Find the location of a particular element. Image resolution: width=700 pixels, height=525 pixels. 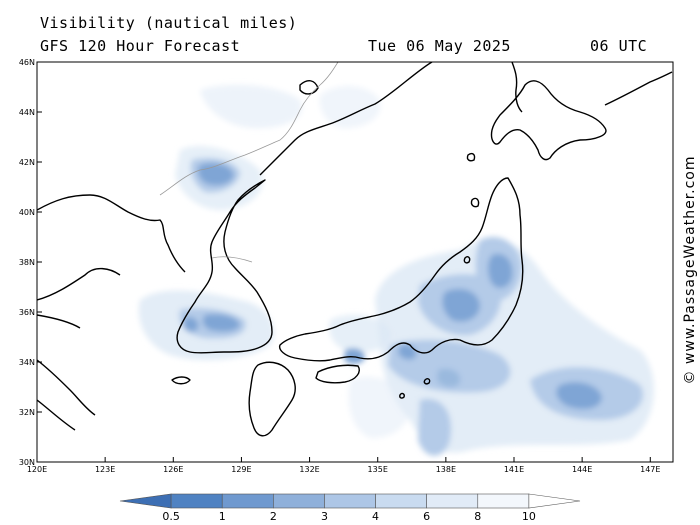

lat-tick-label: 36N is located at coordinates (27, 312).